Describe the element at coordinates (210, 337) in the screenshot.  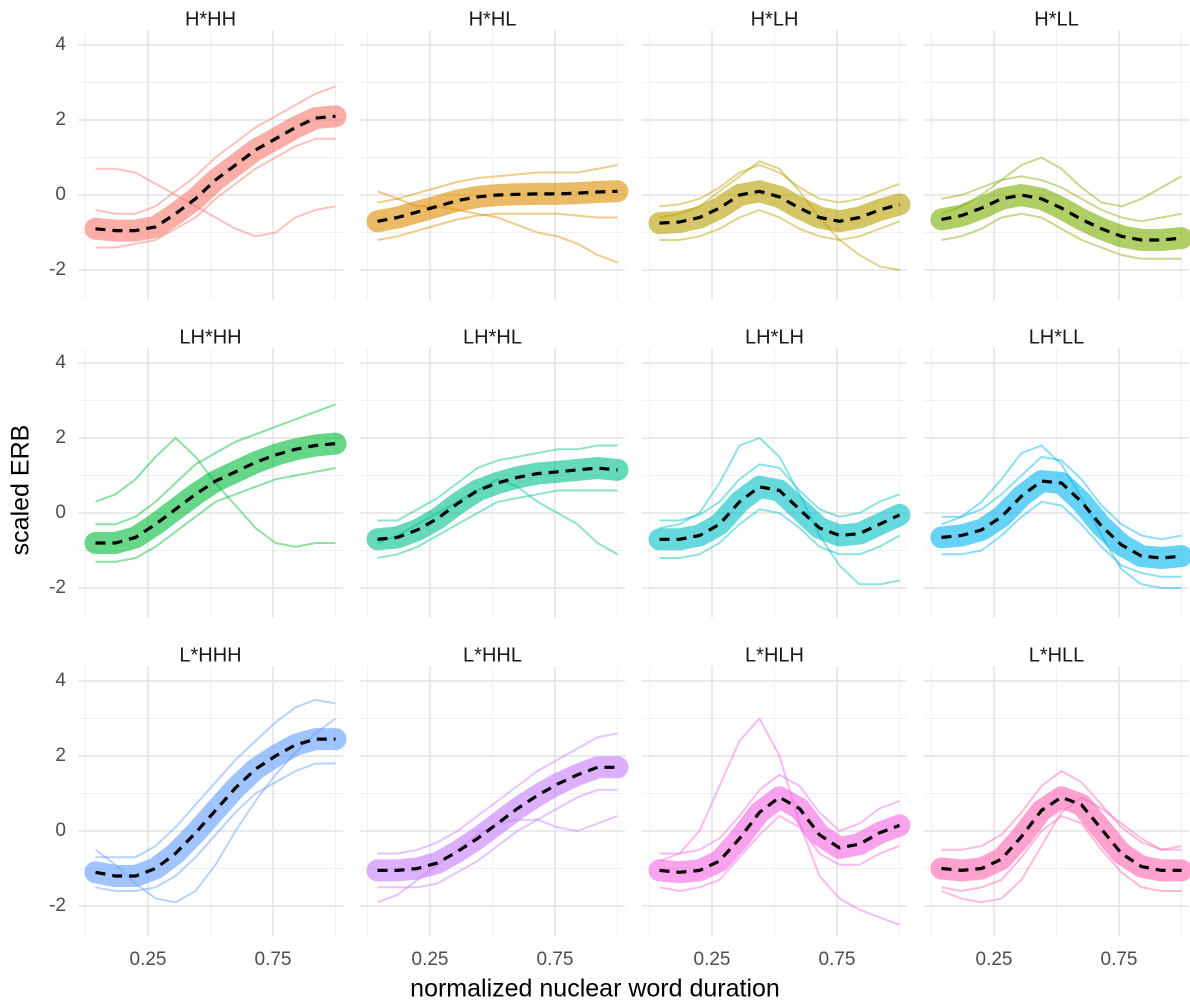
I see `panel-title: LH*HH` at that location.